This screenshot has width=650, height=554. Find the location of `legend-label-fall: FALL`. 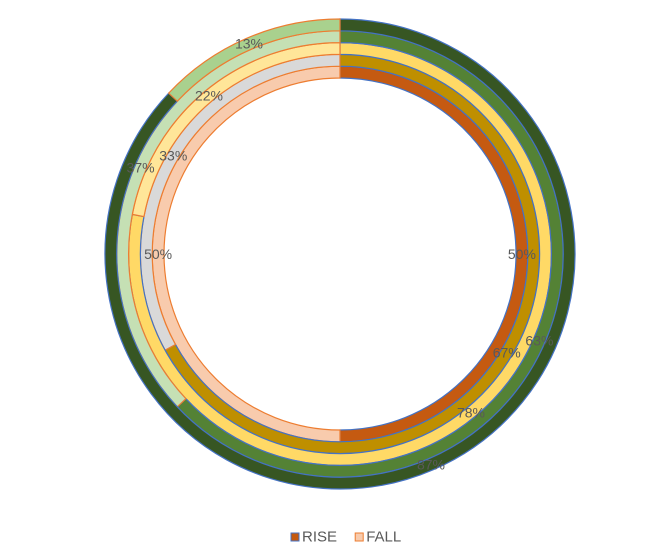

legend-label-fall: FALL is located at coordinates (383, 537).